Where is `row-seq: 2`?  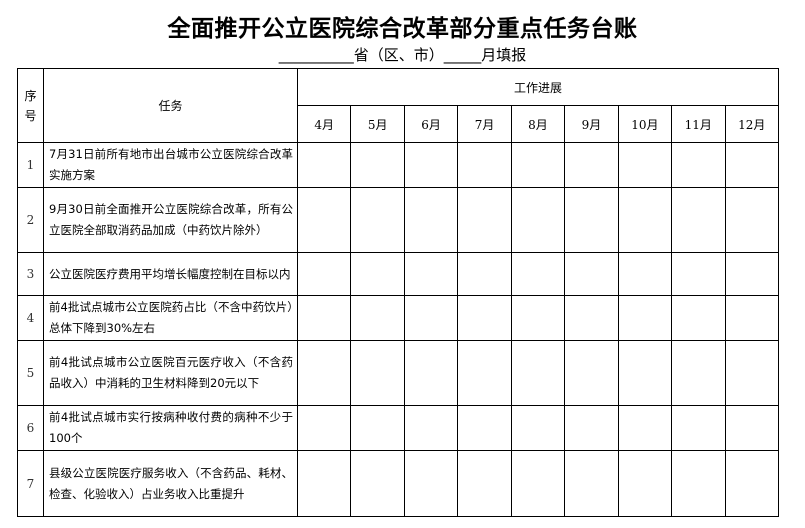 row-seq: 2 is located at coordinates (30, 220).